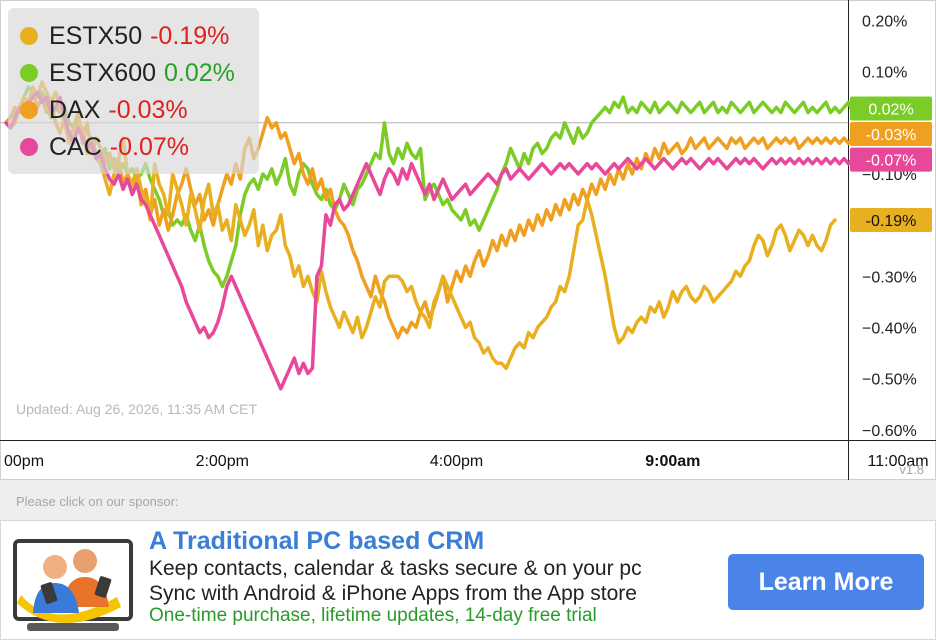 The image size is (936, 640). I want to click on y-tick-label: −0.40%, so click(889, 328).